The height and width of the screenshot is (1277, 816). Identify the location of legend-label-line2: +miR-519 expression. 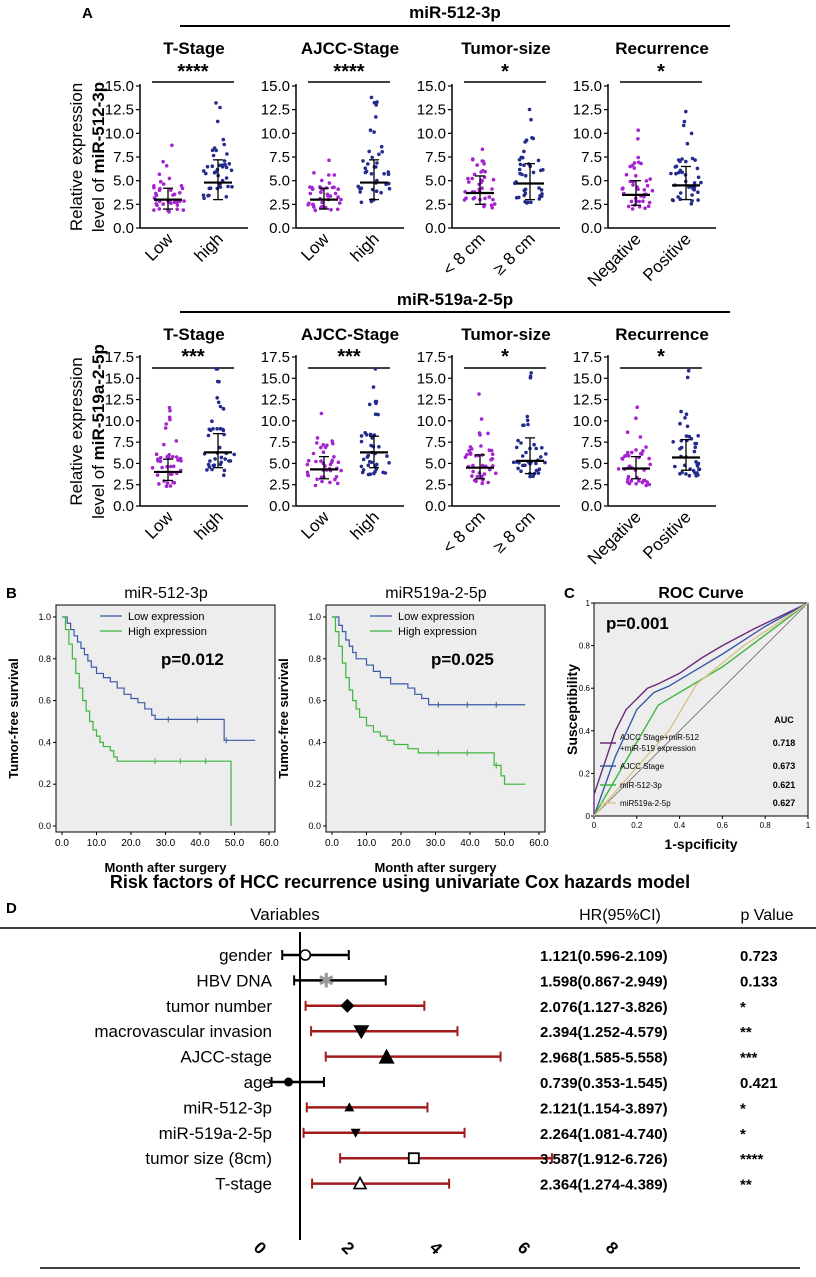
(658, 748).